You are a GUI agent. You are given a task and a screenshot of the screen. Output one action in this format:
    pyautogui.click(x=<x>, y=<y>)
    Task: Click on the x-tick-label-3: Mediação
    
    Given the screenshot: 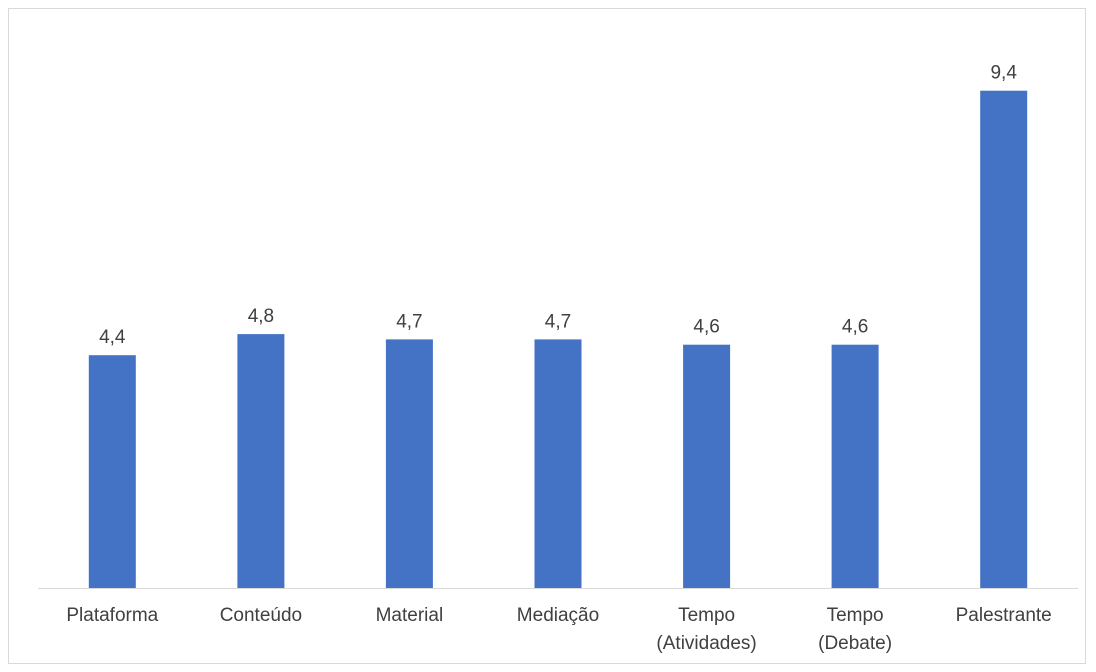 What is the action you would take?
    pyautogui.click(x=558, y=615)
    